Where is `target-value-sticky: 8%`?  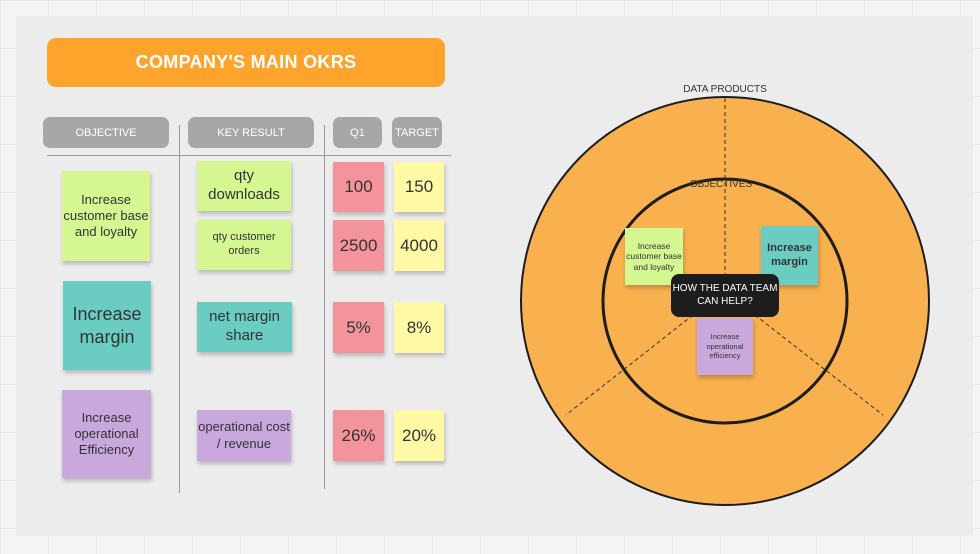
target-value-sticky: 8% is located at coordinates (419, 327).